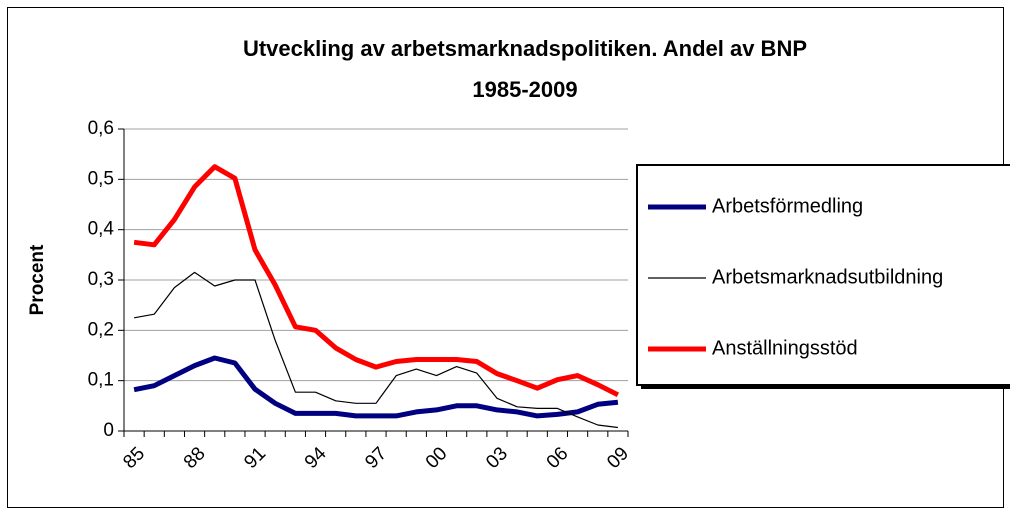 This screenshot has width=1010, height=515. I want to click on legend-label: Arbetsmarknadsutbildning, so click(827, 277).